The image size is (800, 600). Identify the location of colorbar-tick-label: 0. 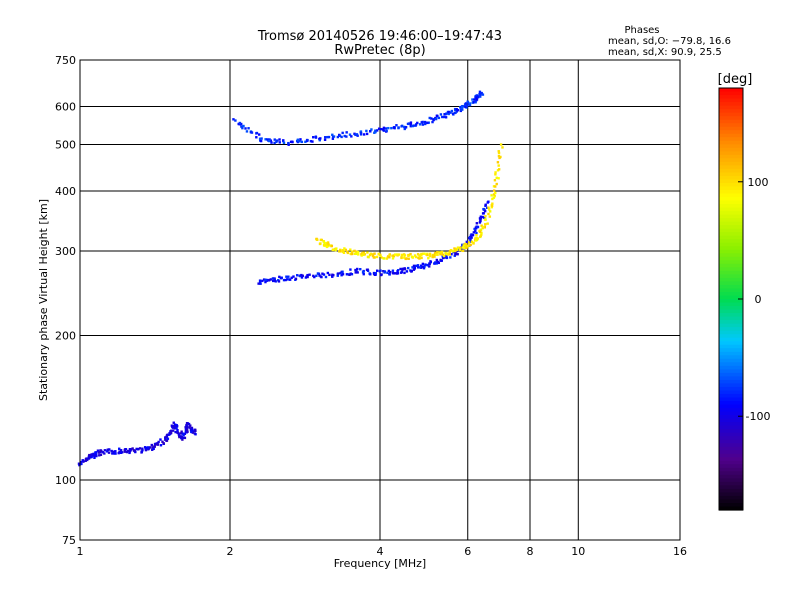
(758, 299).